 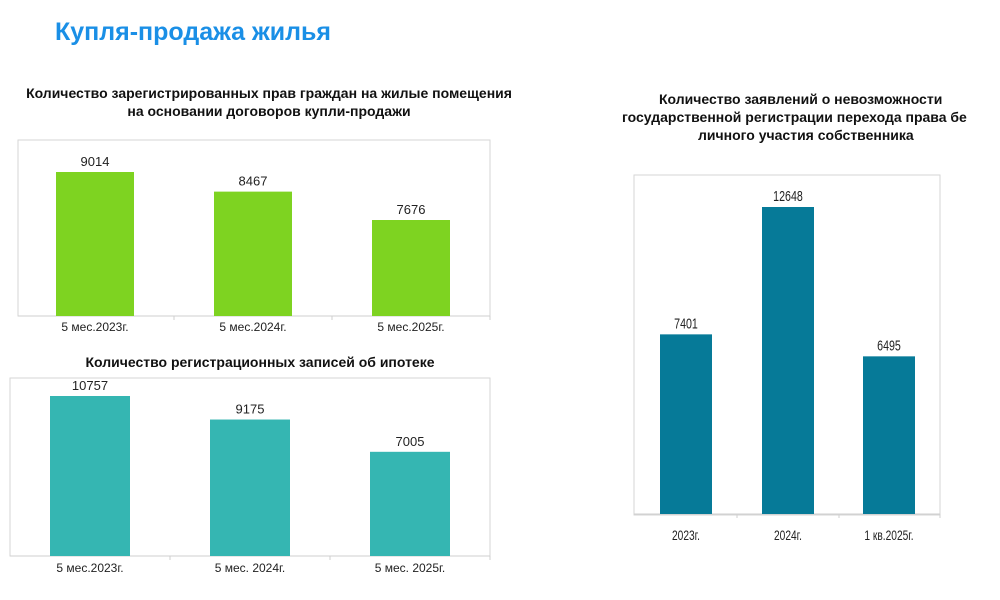 I want to click on chart-3-title-line-3: личного участия собственника, so click(x=806, y=135).